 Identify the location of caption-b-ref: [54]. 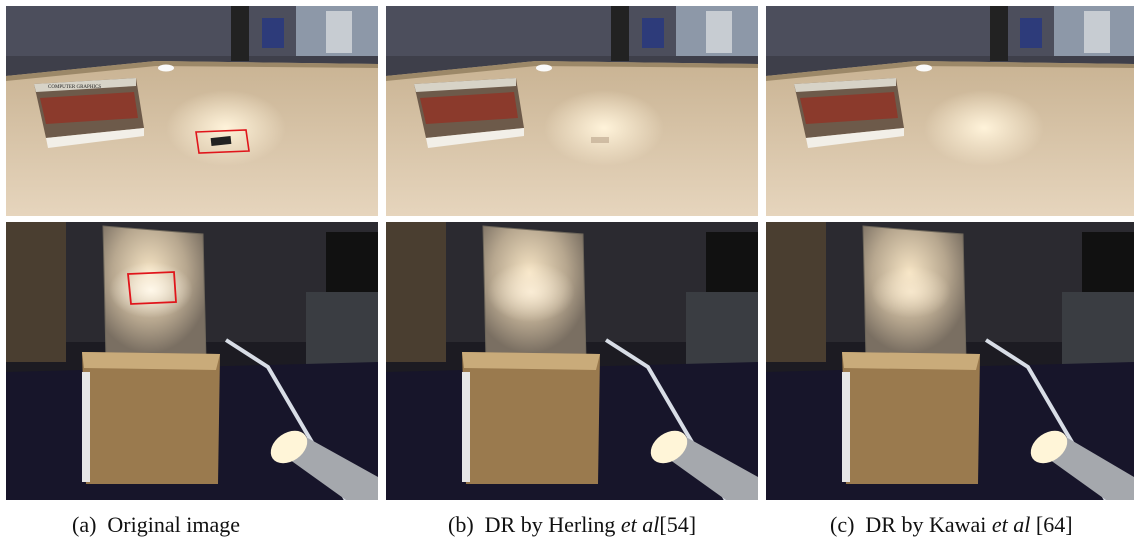
(678, 524).